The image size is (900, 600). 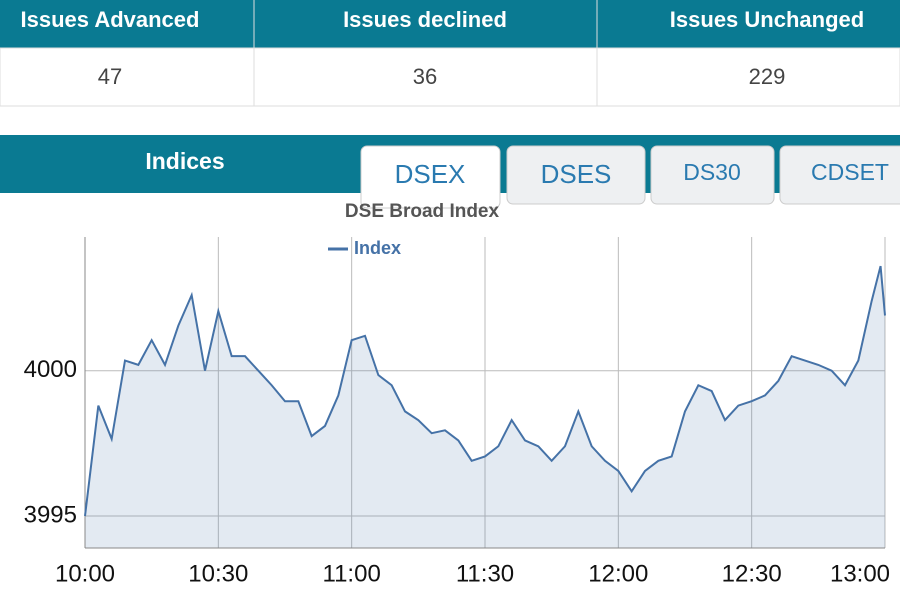 What do you see at coordinates (850, 172) in the screenshot?
I see `tab-label: CDSET` at bounding box center [850, 172].